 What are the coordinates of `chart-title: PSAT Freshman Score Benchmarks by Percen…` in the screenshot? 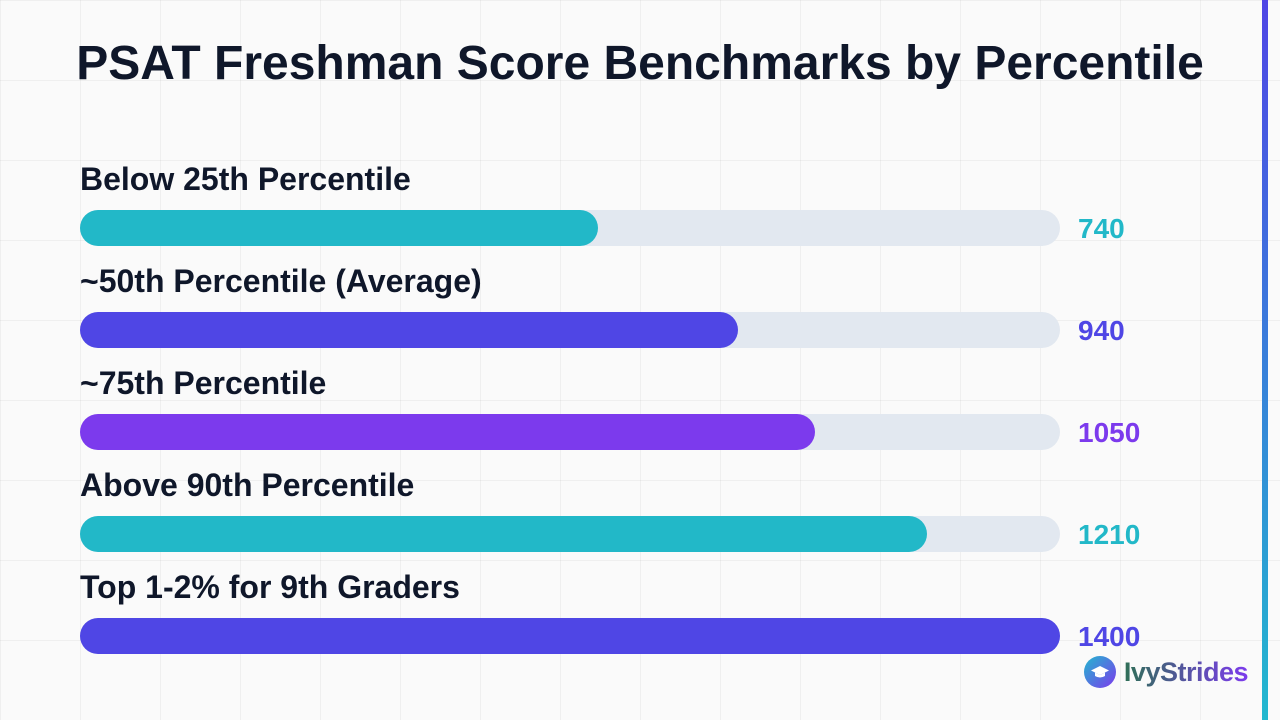 It's located at (640, 64).